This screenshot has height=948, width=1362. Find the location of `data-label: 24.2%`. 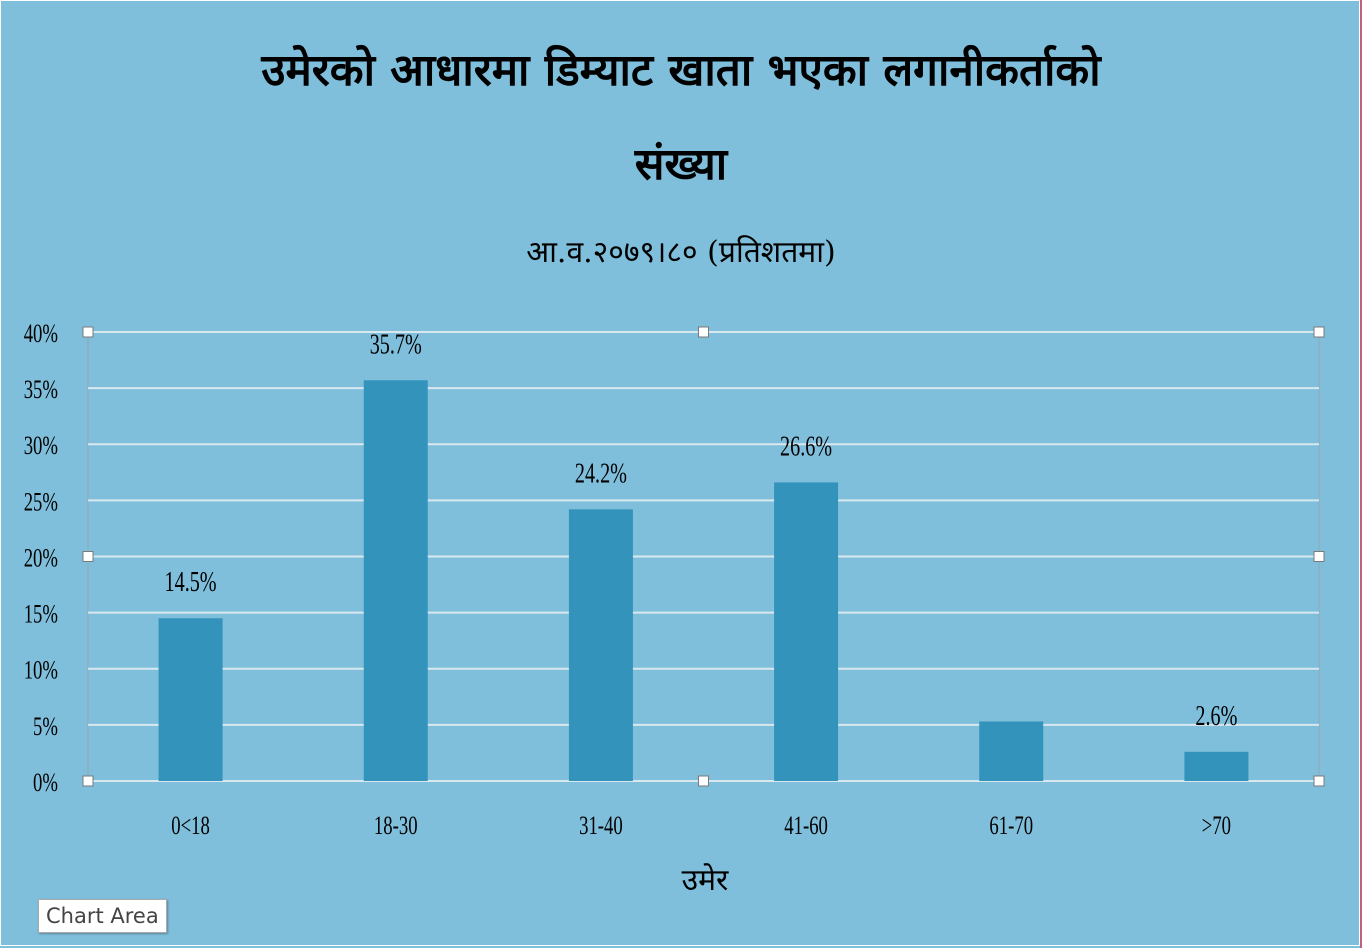

data-label: 24.2% is located at coordinates (601, 473).